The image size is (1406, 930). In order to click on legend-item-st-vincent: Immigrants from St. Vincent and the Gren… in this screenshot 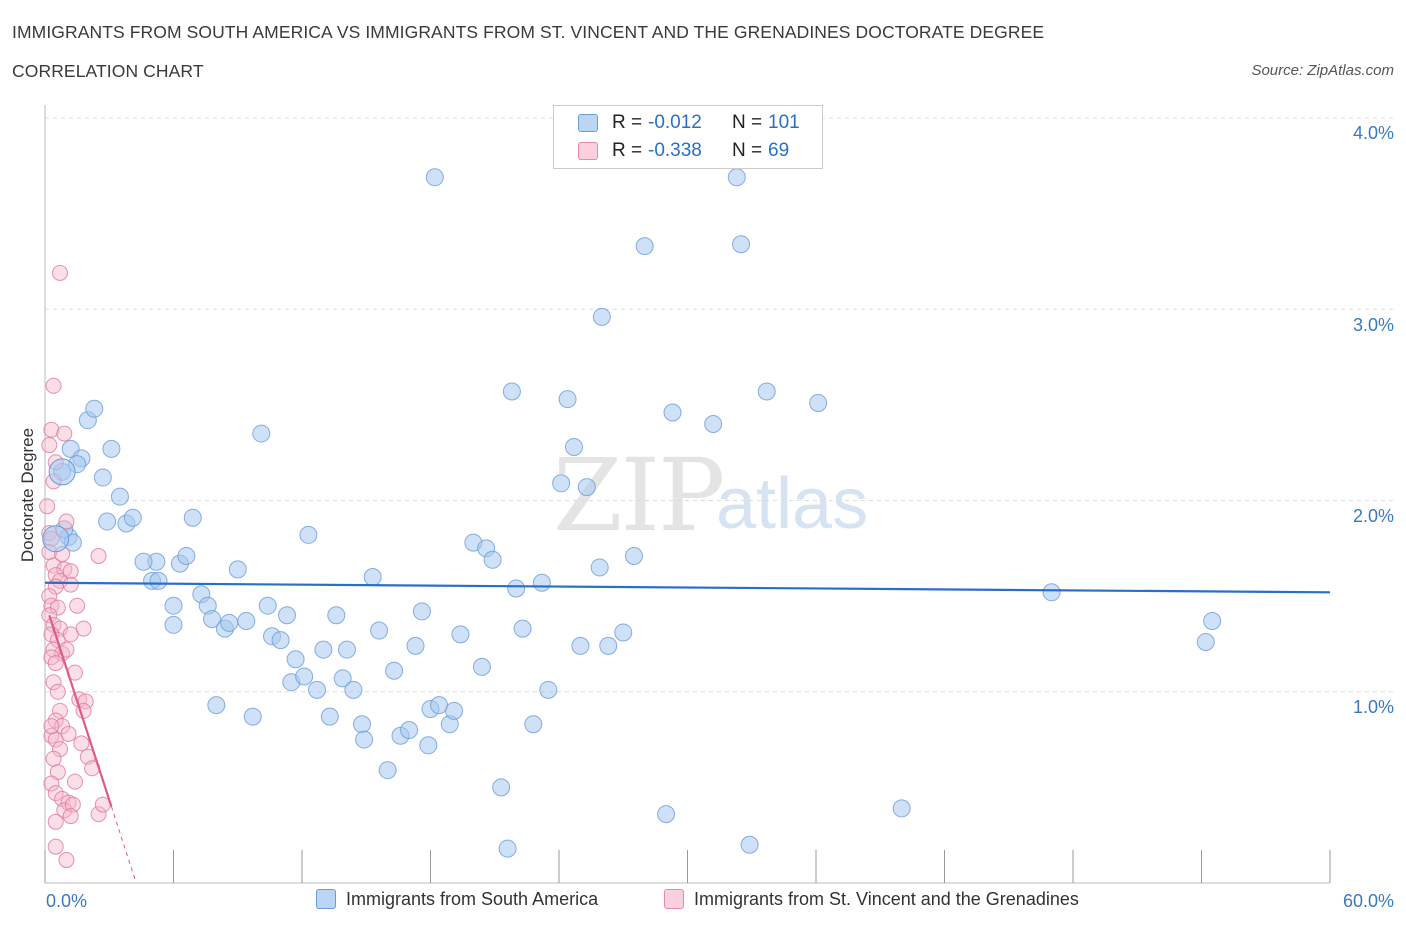, I will do `click(871, 899)`.